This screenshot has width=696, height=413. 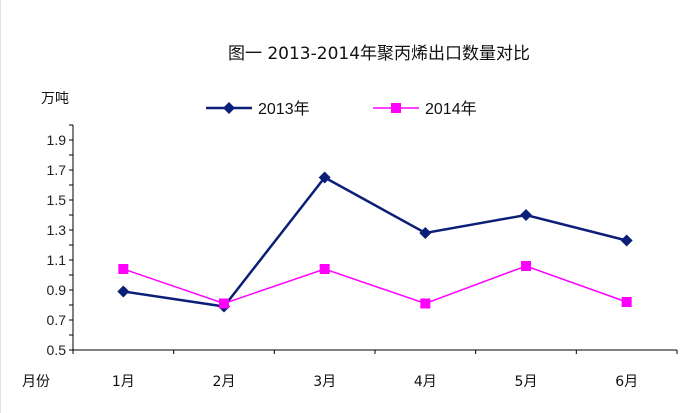 I want to click on x-tick-label: 6月, so click(x=626, y=382).